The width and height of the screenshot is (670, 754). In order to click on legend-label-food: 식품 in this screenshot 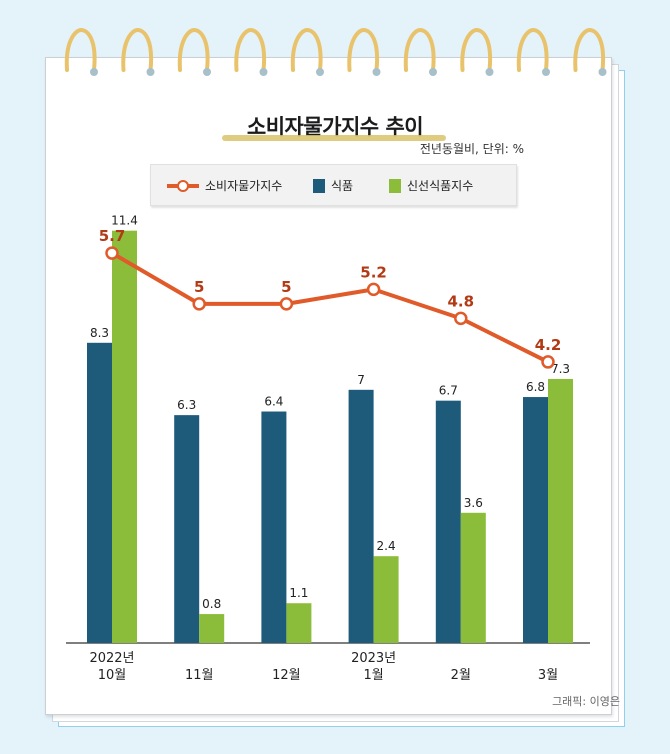, I will do `click(342, 186)`.